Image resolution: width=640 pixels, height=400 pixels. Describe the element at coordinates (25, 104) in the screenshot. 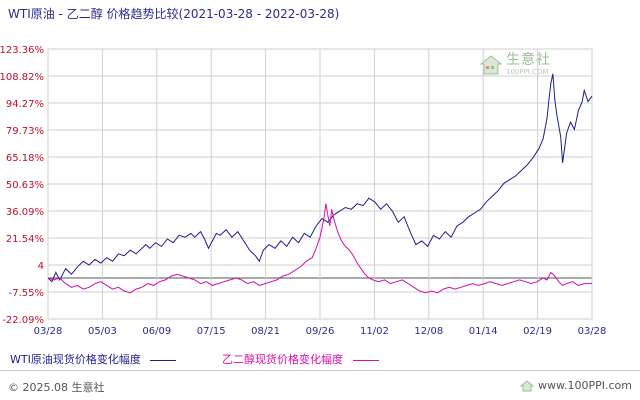

I see `y-tick-label: 94.27%` at that location.